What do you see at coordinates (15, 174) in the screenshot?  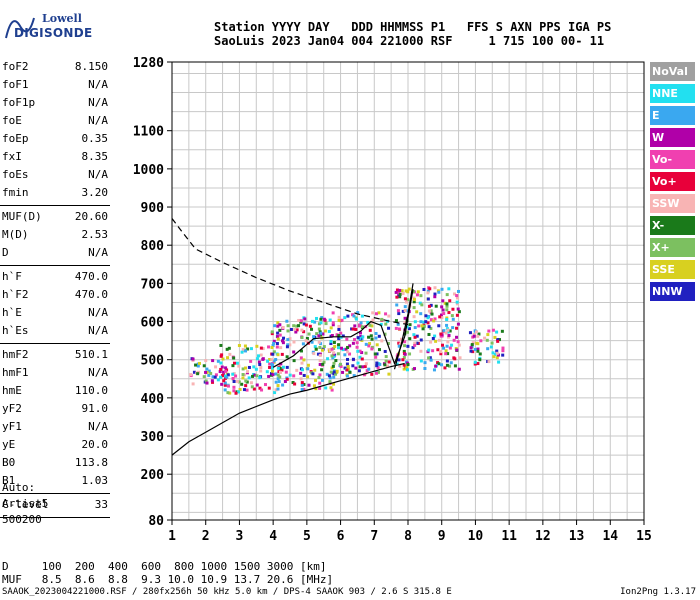 I see `param-name: foEs` at bounding box center [15, 174].